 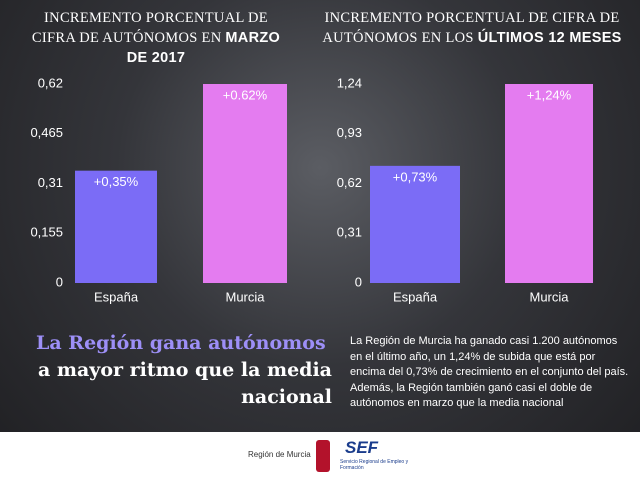 What do you see at coordinates (362, 447) in the screenshot?
I see `logo-text: SEF` at bounding box center [362, 447].